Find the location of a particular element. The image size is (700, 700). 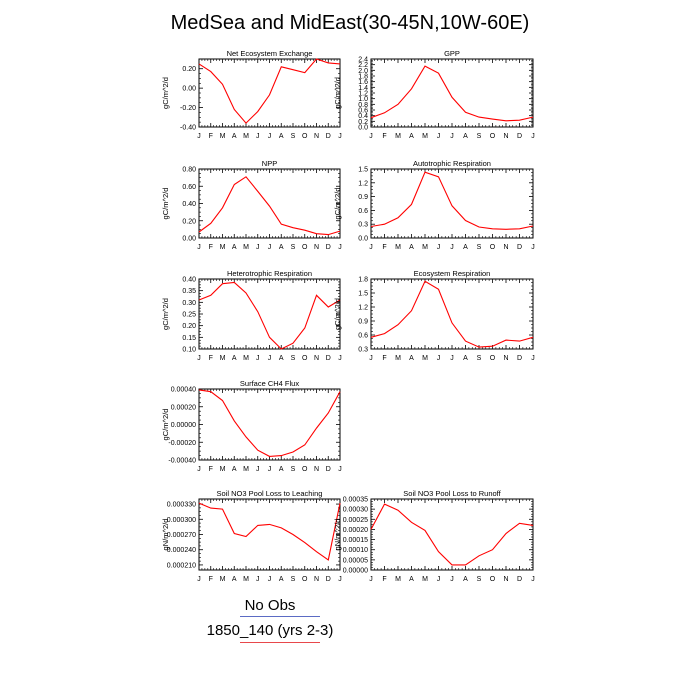

chart-title: Soil NO3 Pool Loss to Leaching is located at coordinates (270, 493).